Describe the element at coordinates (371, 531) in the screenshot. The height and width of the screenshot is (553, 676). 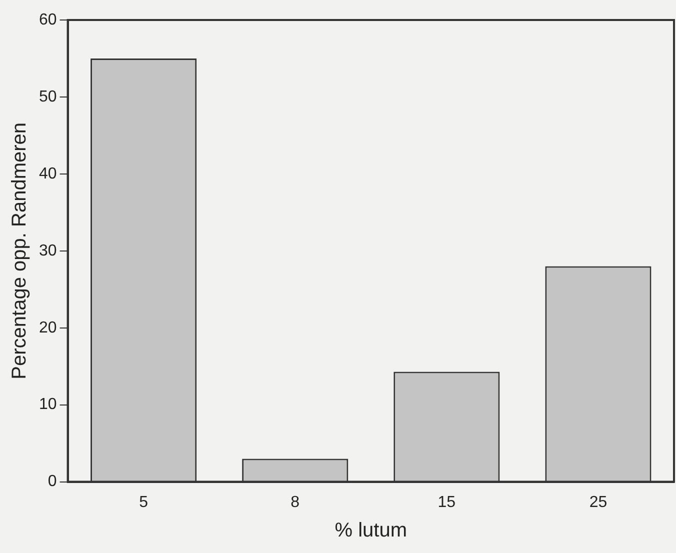
I see `x-axis-title: % lutum` at that location.